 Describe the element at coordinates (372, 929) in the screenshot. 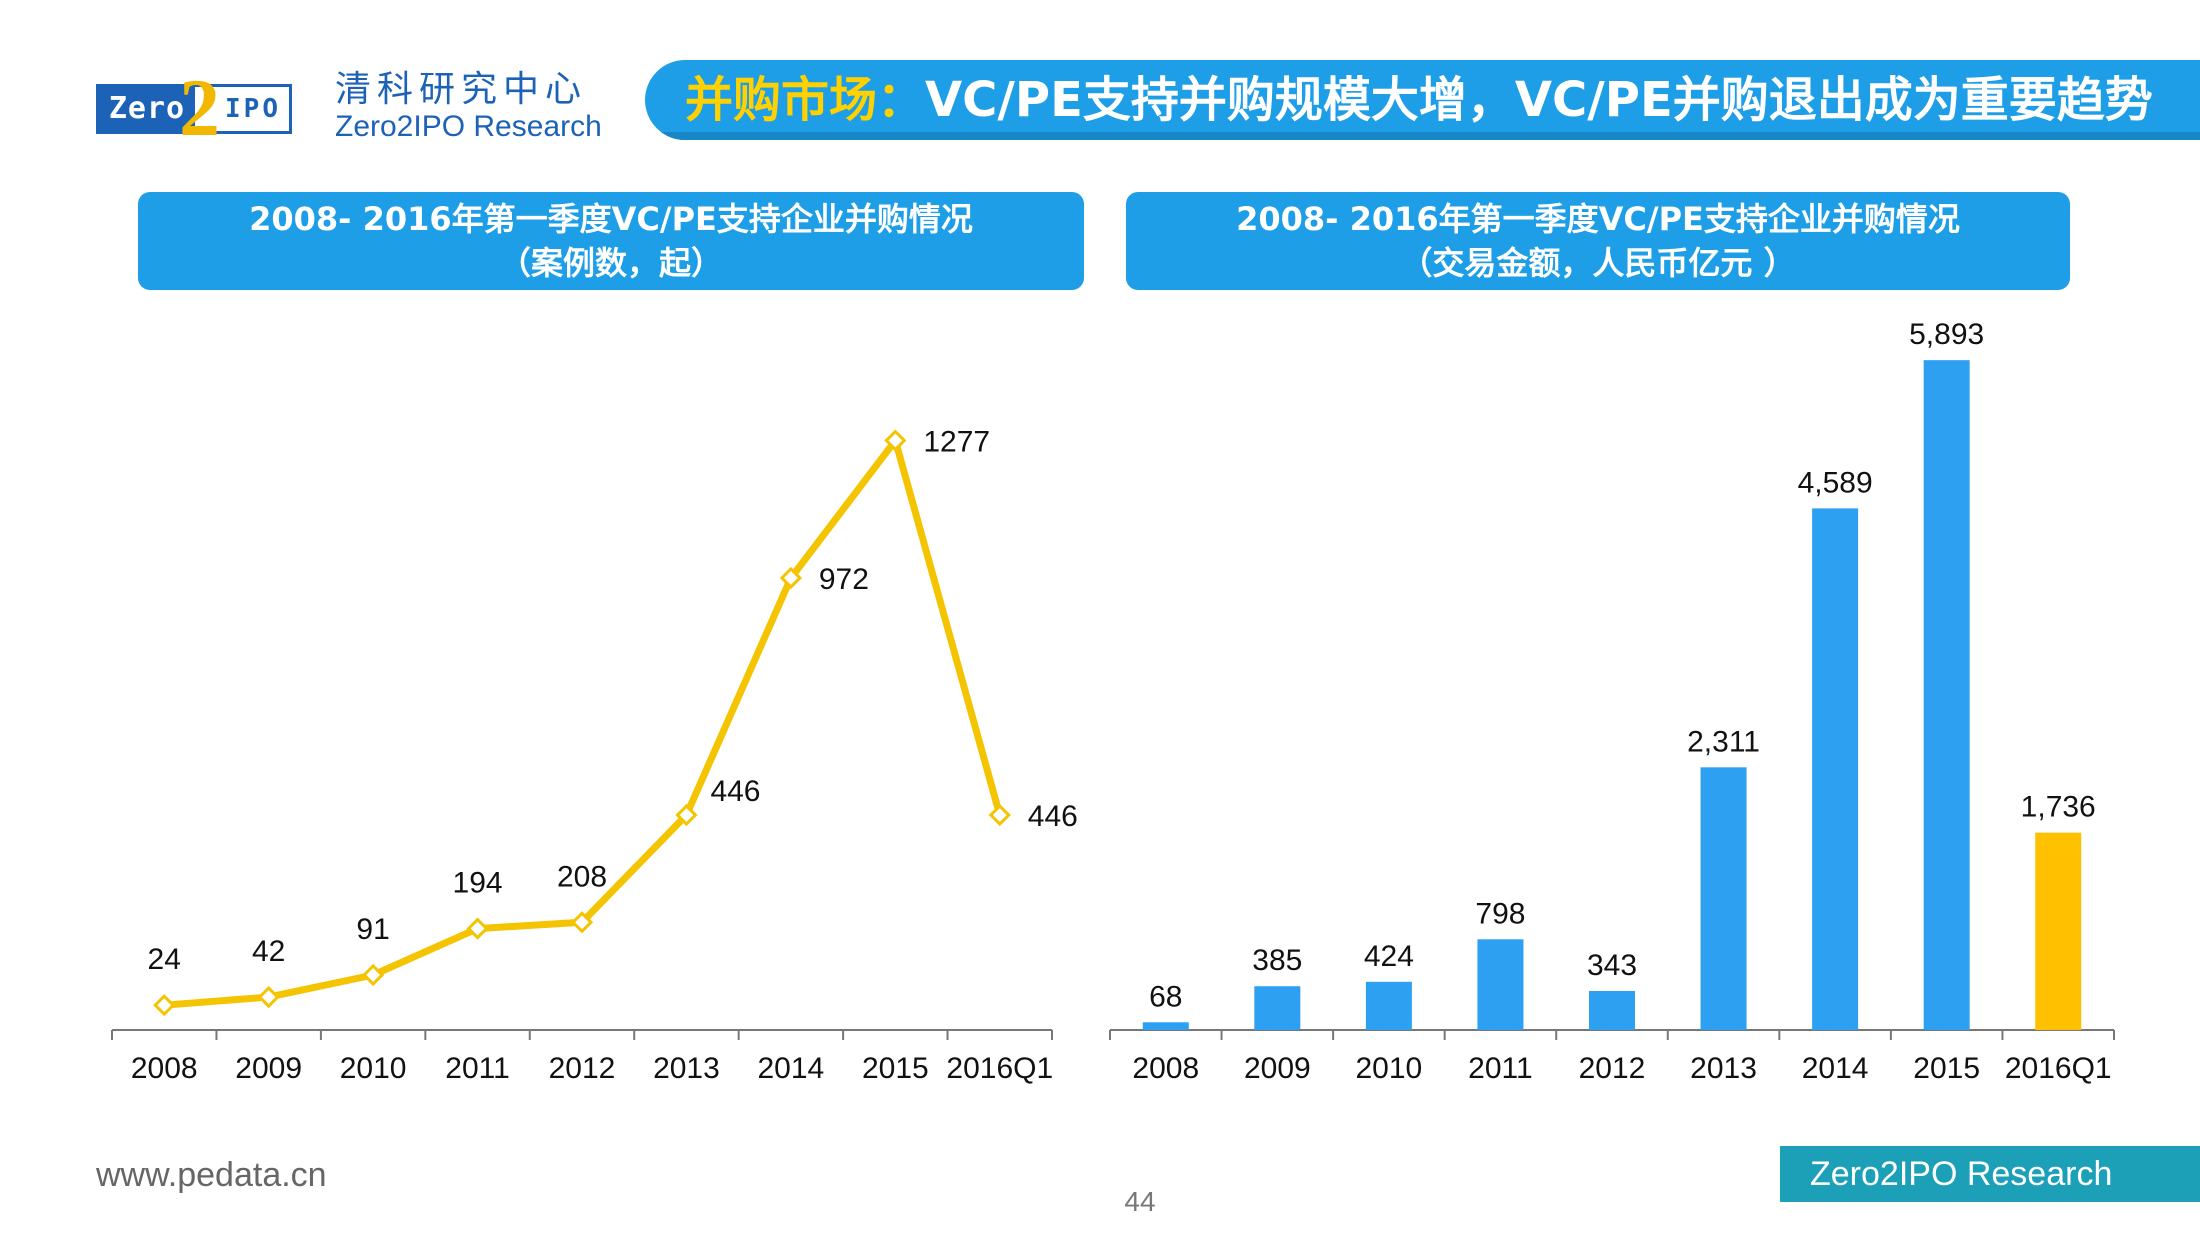

I see `data-label: 91` at that location.